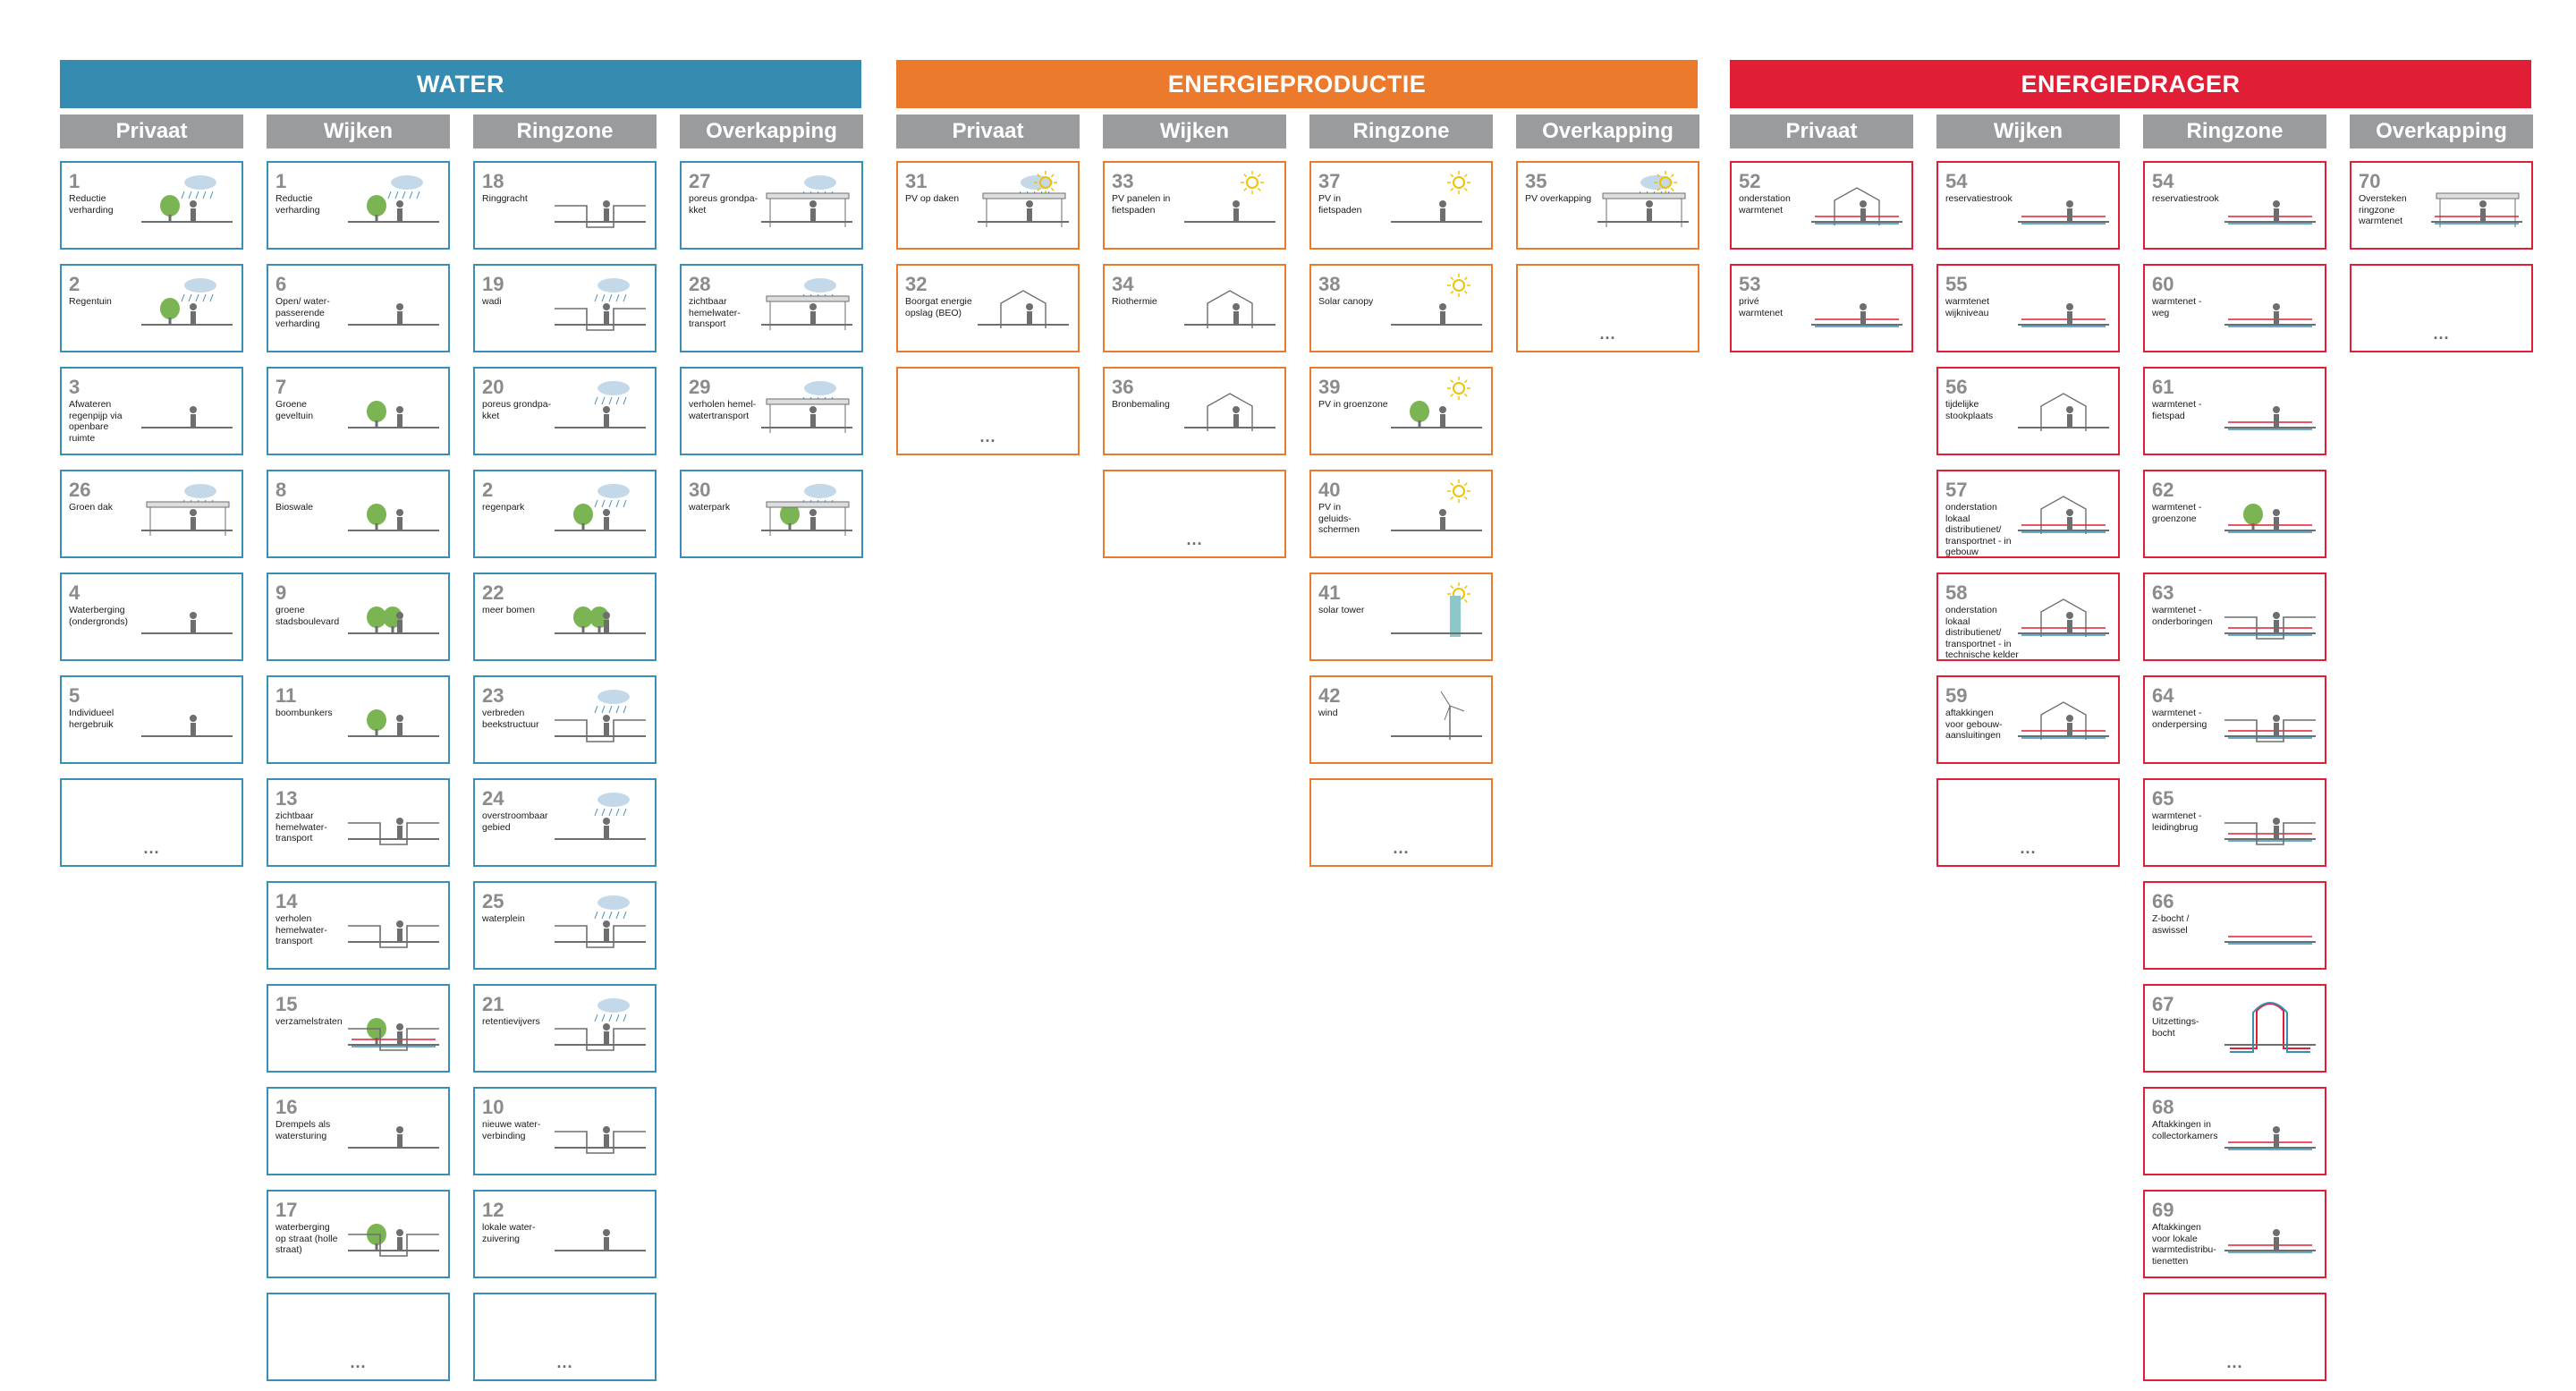 The height and width of the screenshot is (1391, 2576). I want to click on measure-card: 31 PV op daken, so click(988, 205).